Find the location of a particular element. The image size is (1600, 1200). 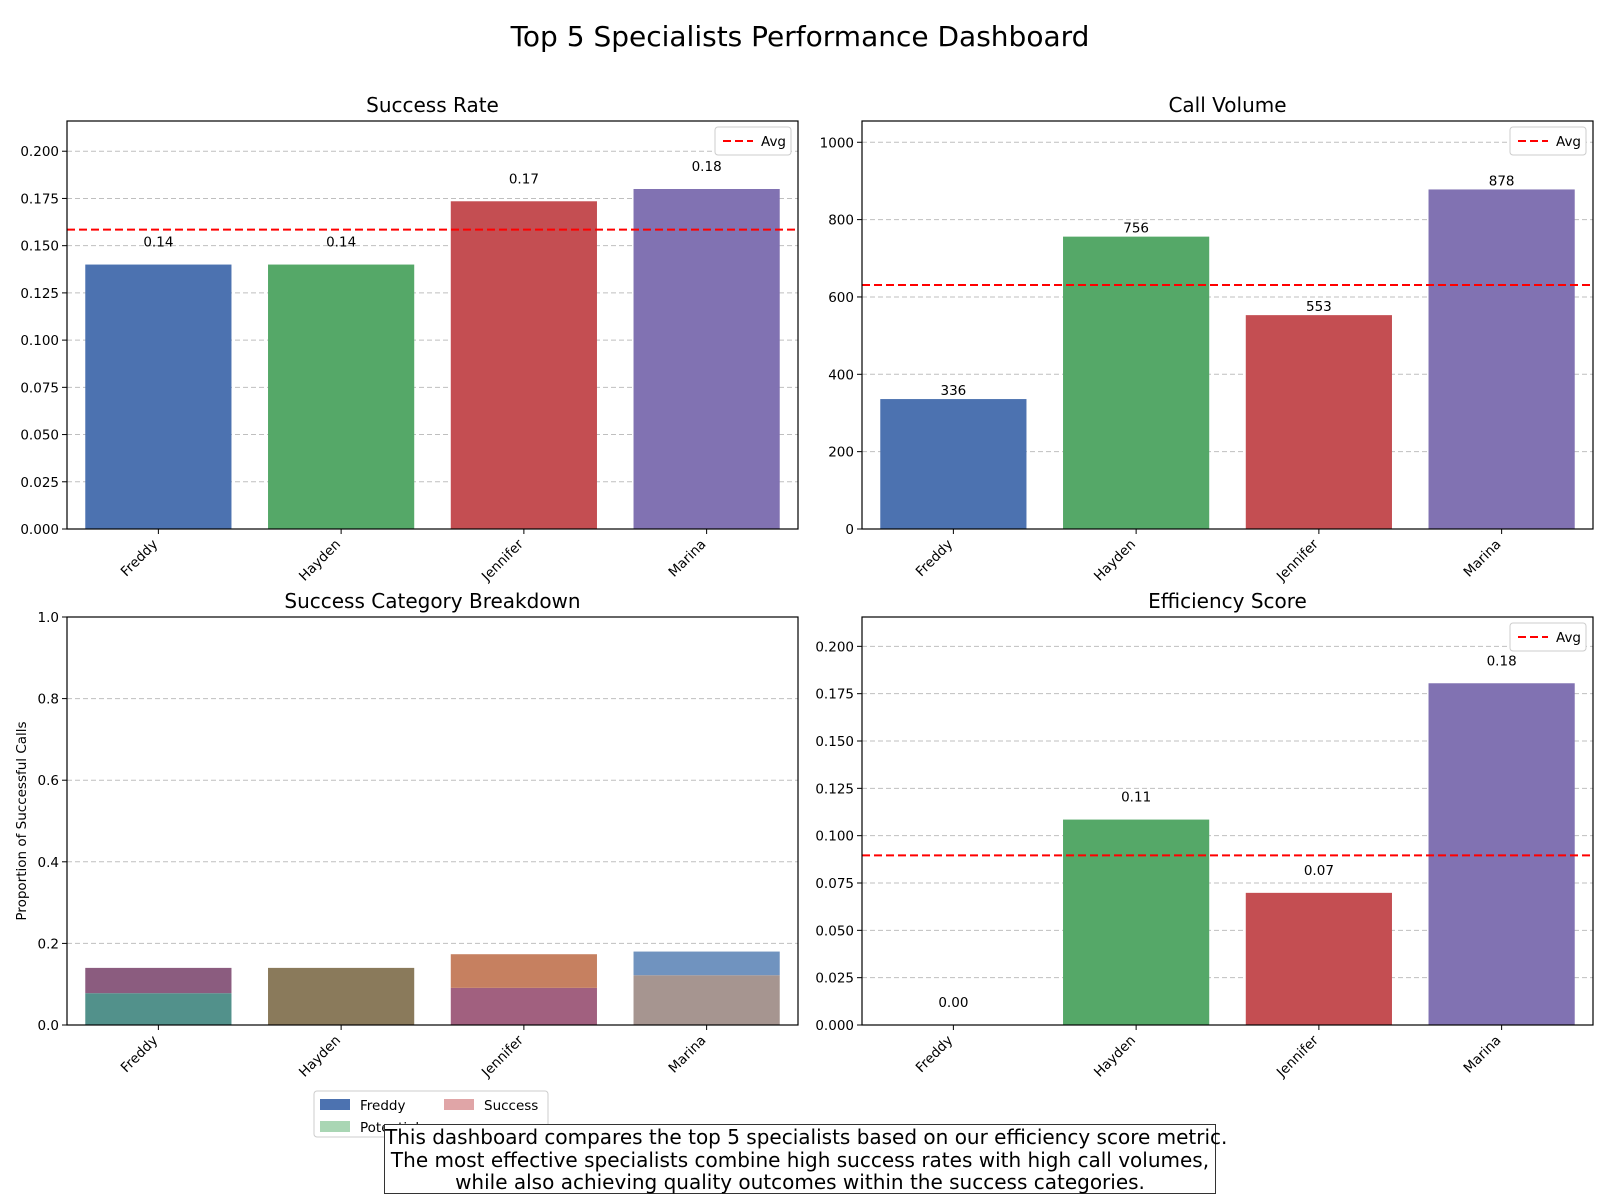

success-rate-xtick-label: Jennifer is located at coordinates (502, 560).